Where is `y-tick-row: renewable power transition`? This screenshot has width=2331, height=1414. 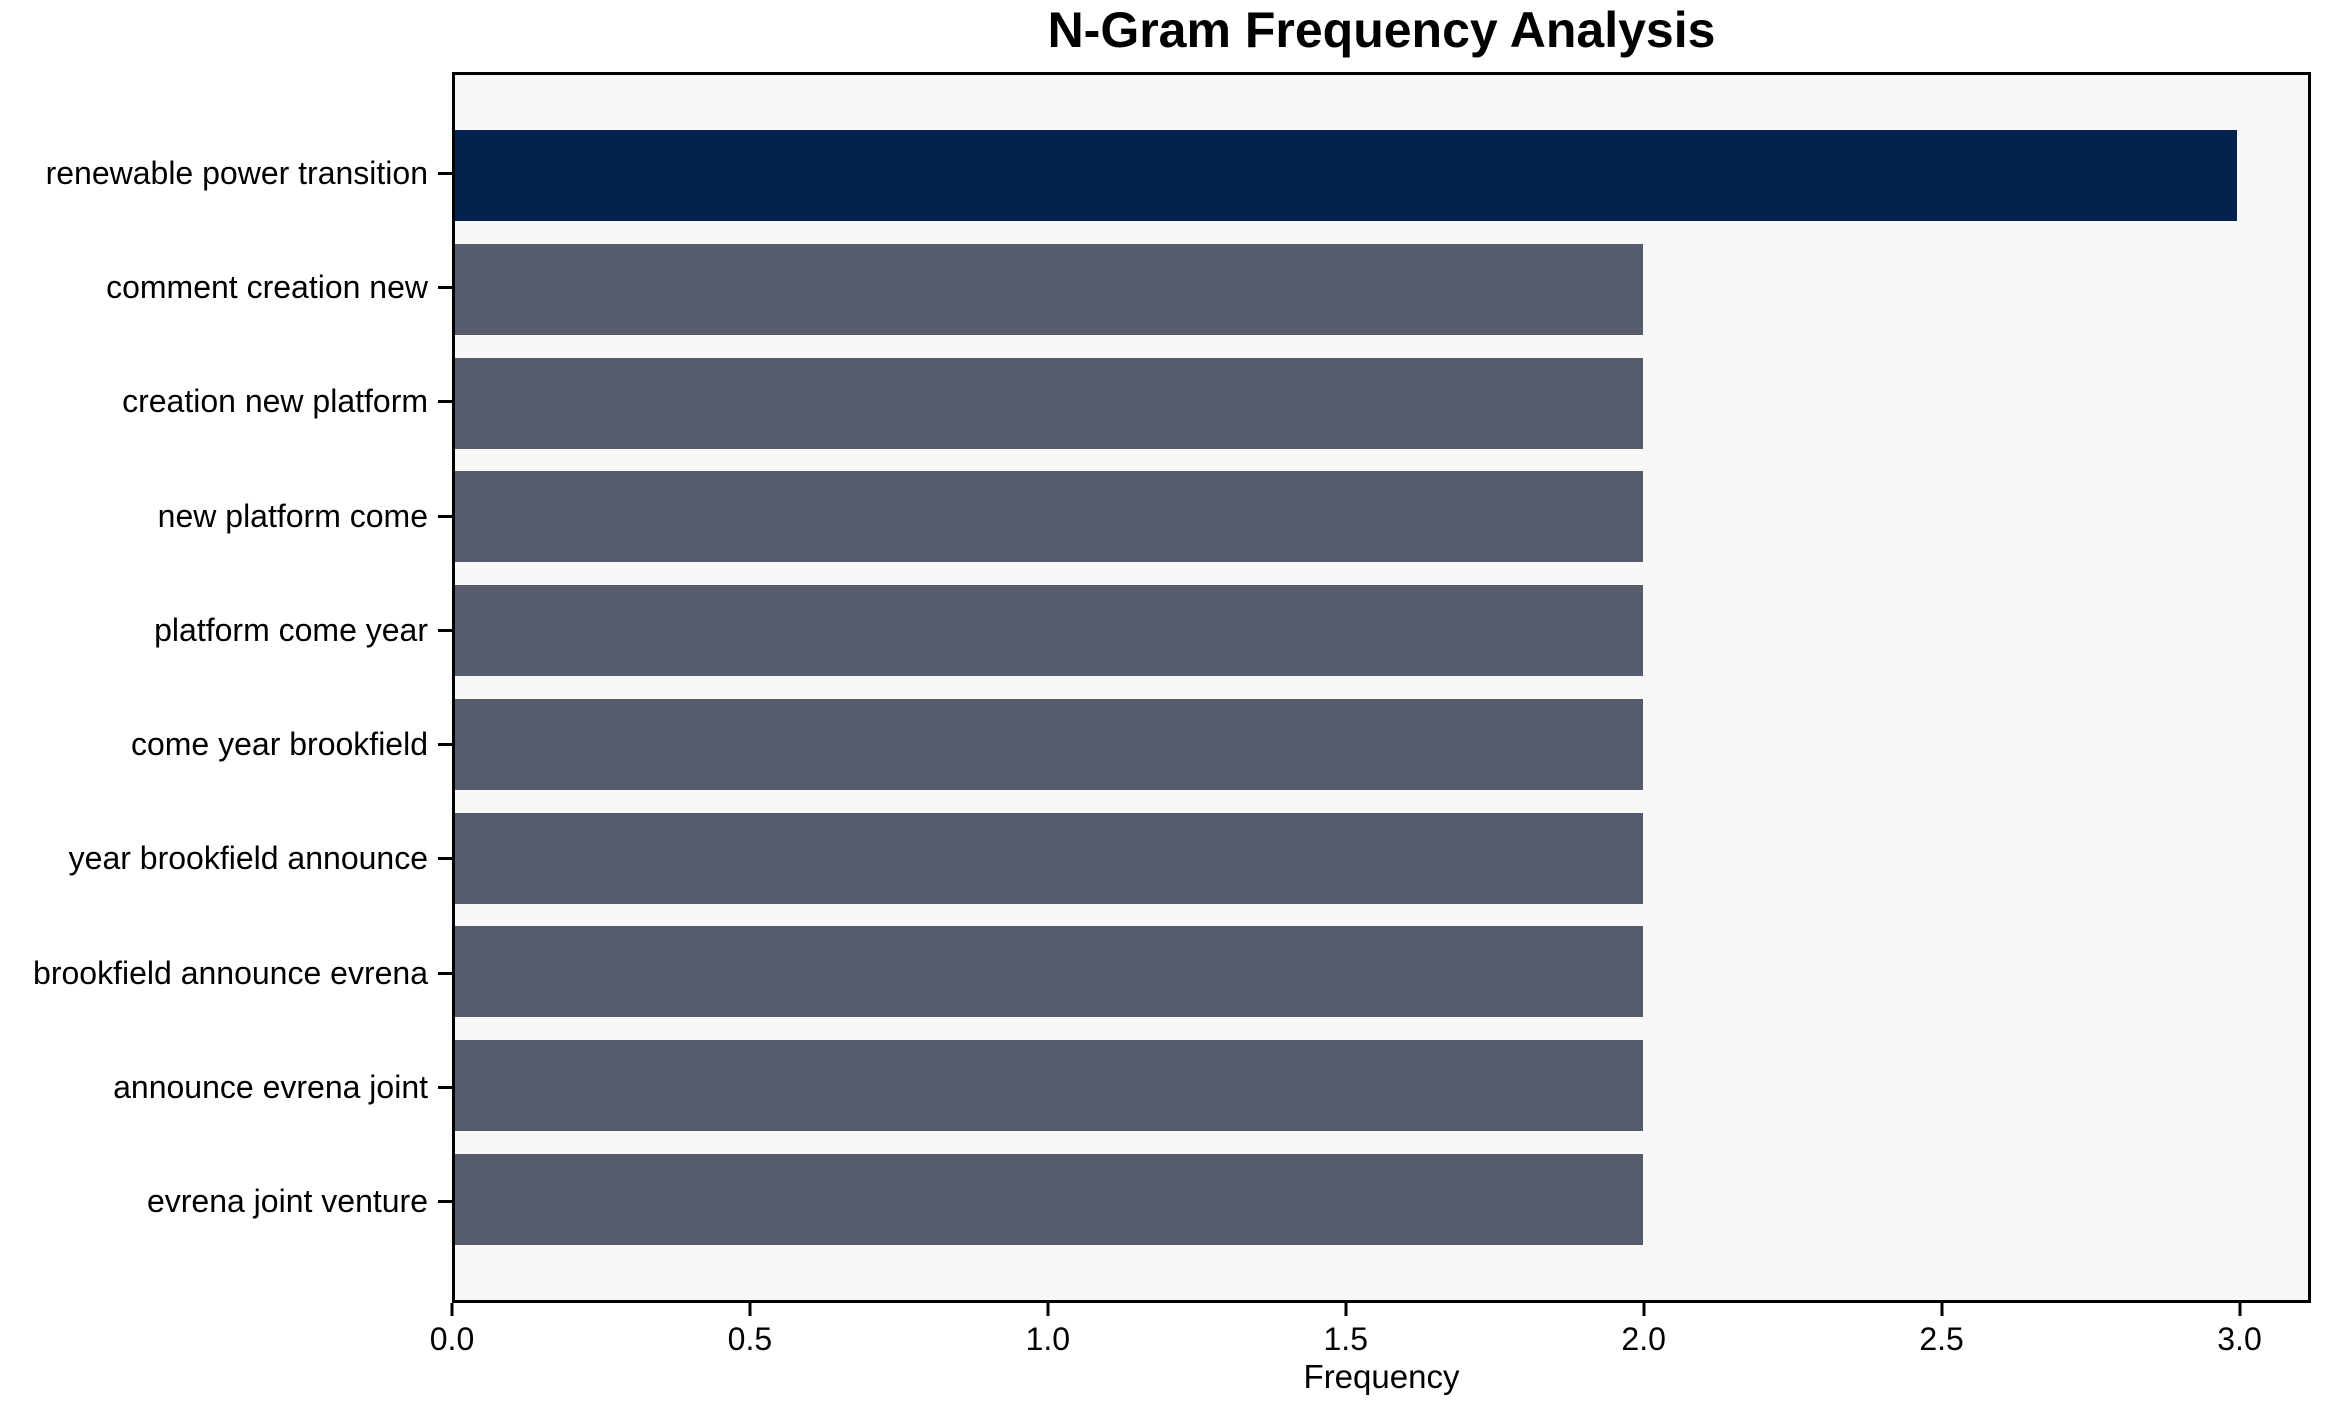 y-tick-row: renewable power transition is located at coordinates (226, 173).